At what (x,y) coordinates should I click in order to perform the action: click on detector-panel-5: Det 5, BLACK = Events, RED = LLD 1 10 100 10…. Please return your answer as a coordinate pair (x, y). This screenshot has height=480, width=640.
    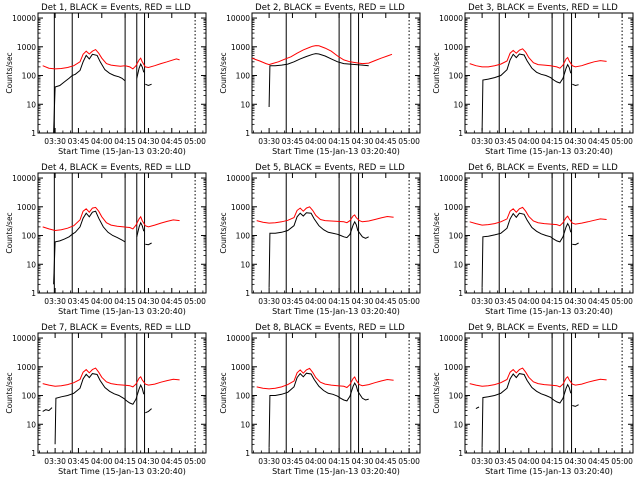
    Looking at the image, I should click on (320, 239).